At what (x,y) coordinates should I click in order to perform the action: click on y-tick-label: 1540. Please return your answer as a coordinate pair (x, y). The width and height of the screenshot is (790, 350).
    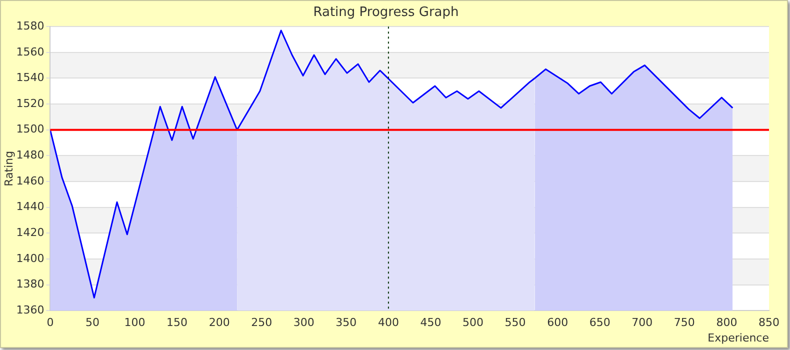
    Looking at the image, I should click on (30, 77).